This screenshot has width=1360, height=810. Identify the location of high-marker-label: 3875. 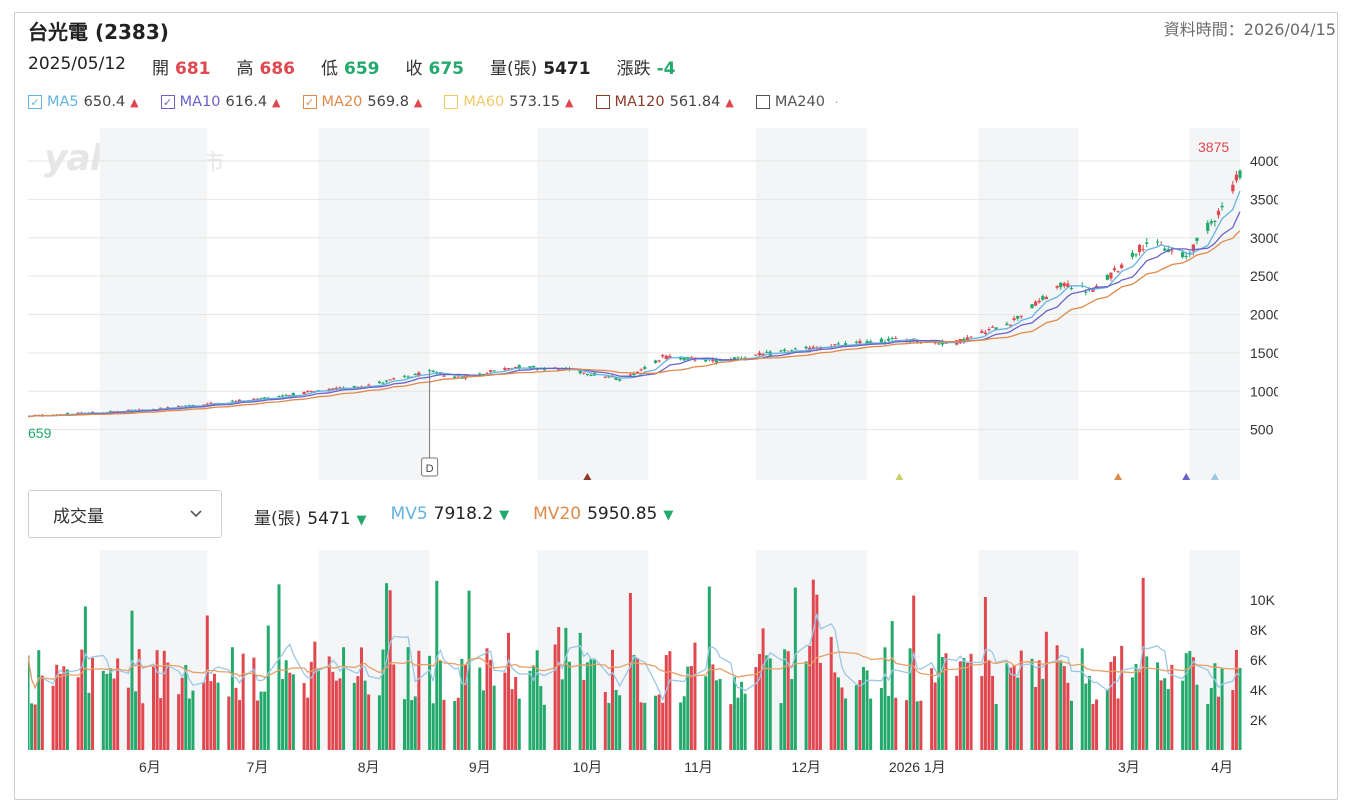
(1213, 147).